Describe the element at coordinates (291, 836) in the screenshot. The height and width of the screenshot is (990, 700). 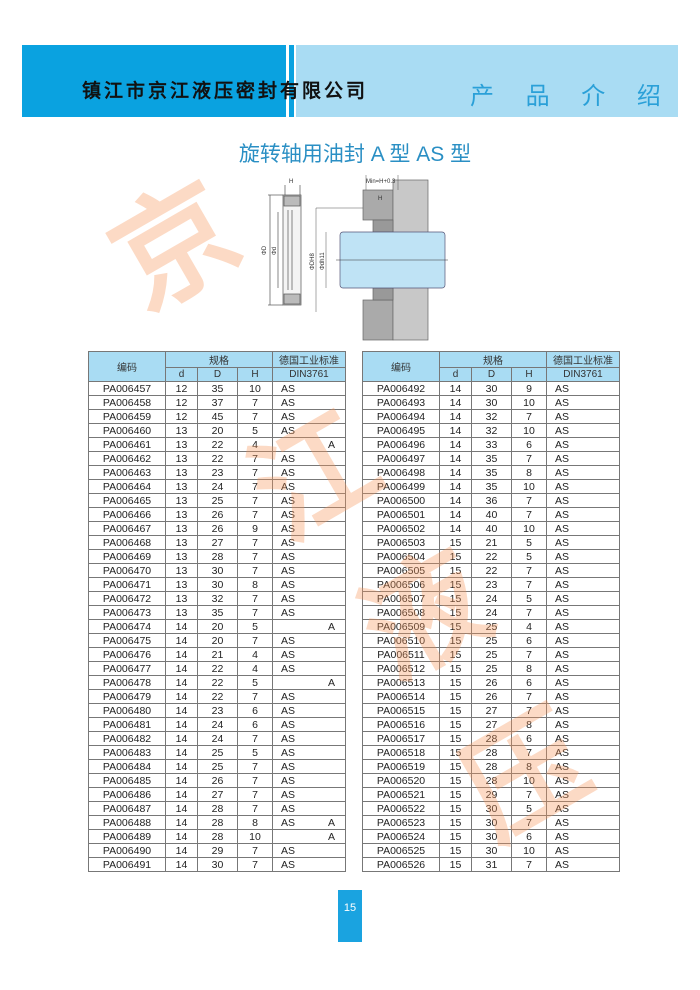
I see `cell-type-as` at that location.